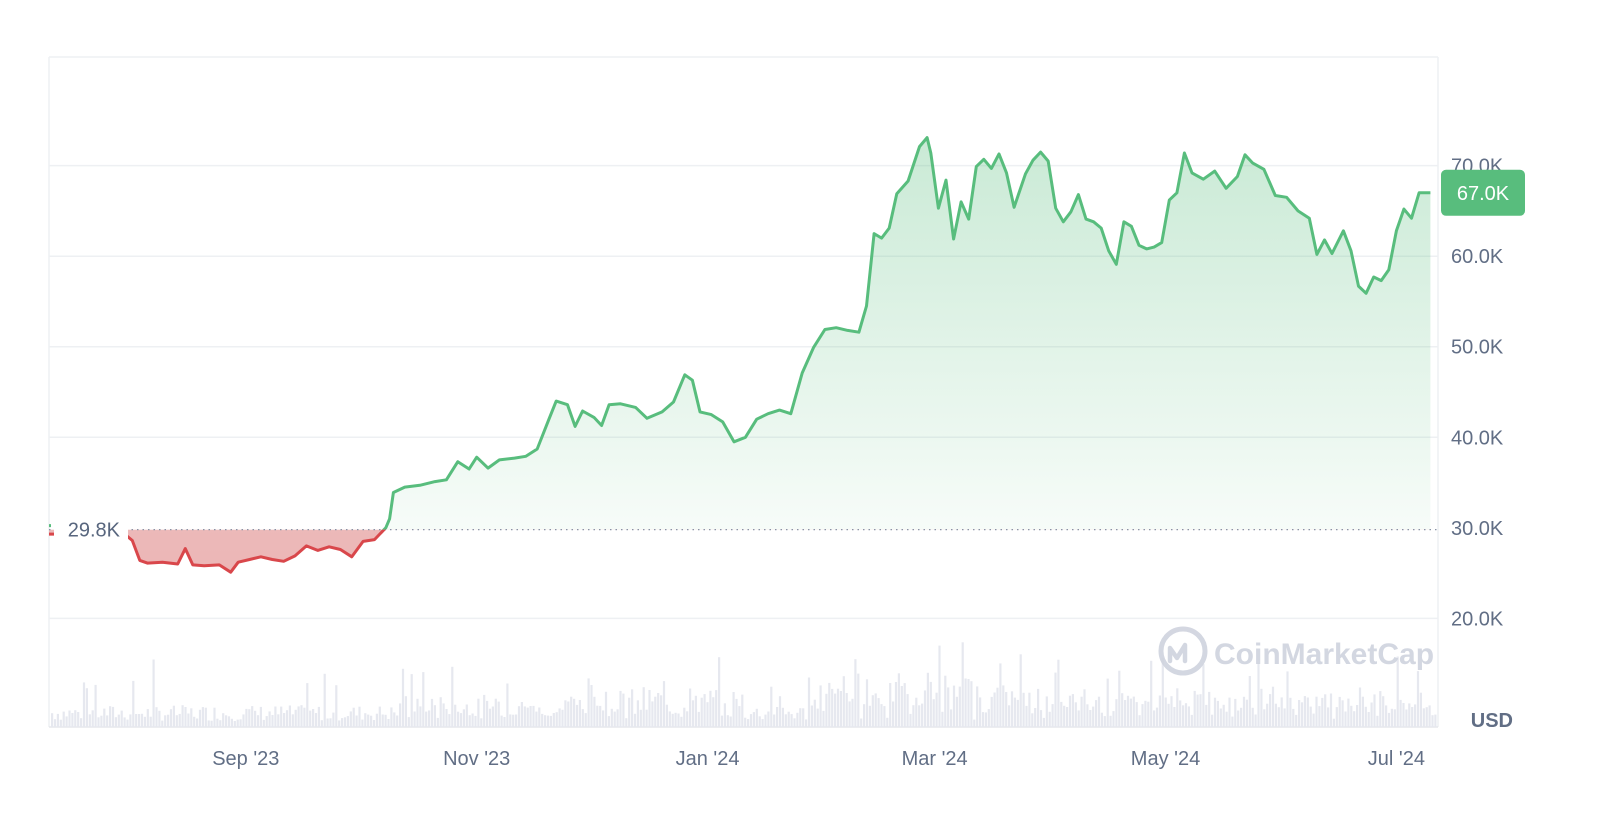 The height and width of the screenshot is (824, 1605). Describe the element at coordinates (1483, 194) in the screenshot. I see `current-price: 67.0K` at that location.